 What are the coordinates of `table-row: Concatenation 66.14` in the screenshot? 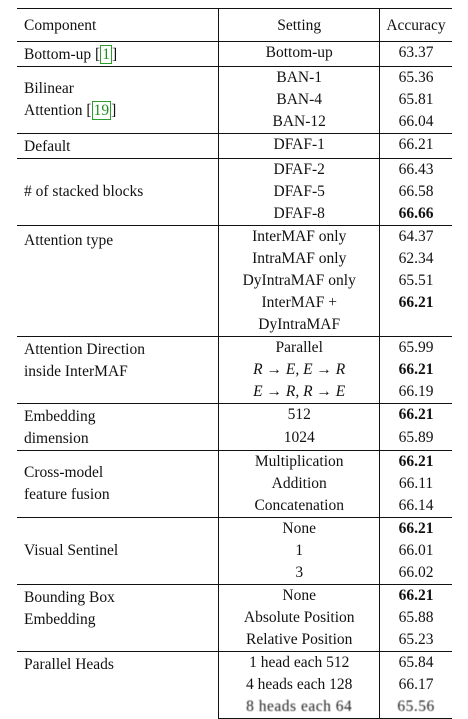 It's located at (234, 506).